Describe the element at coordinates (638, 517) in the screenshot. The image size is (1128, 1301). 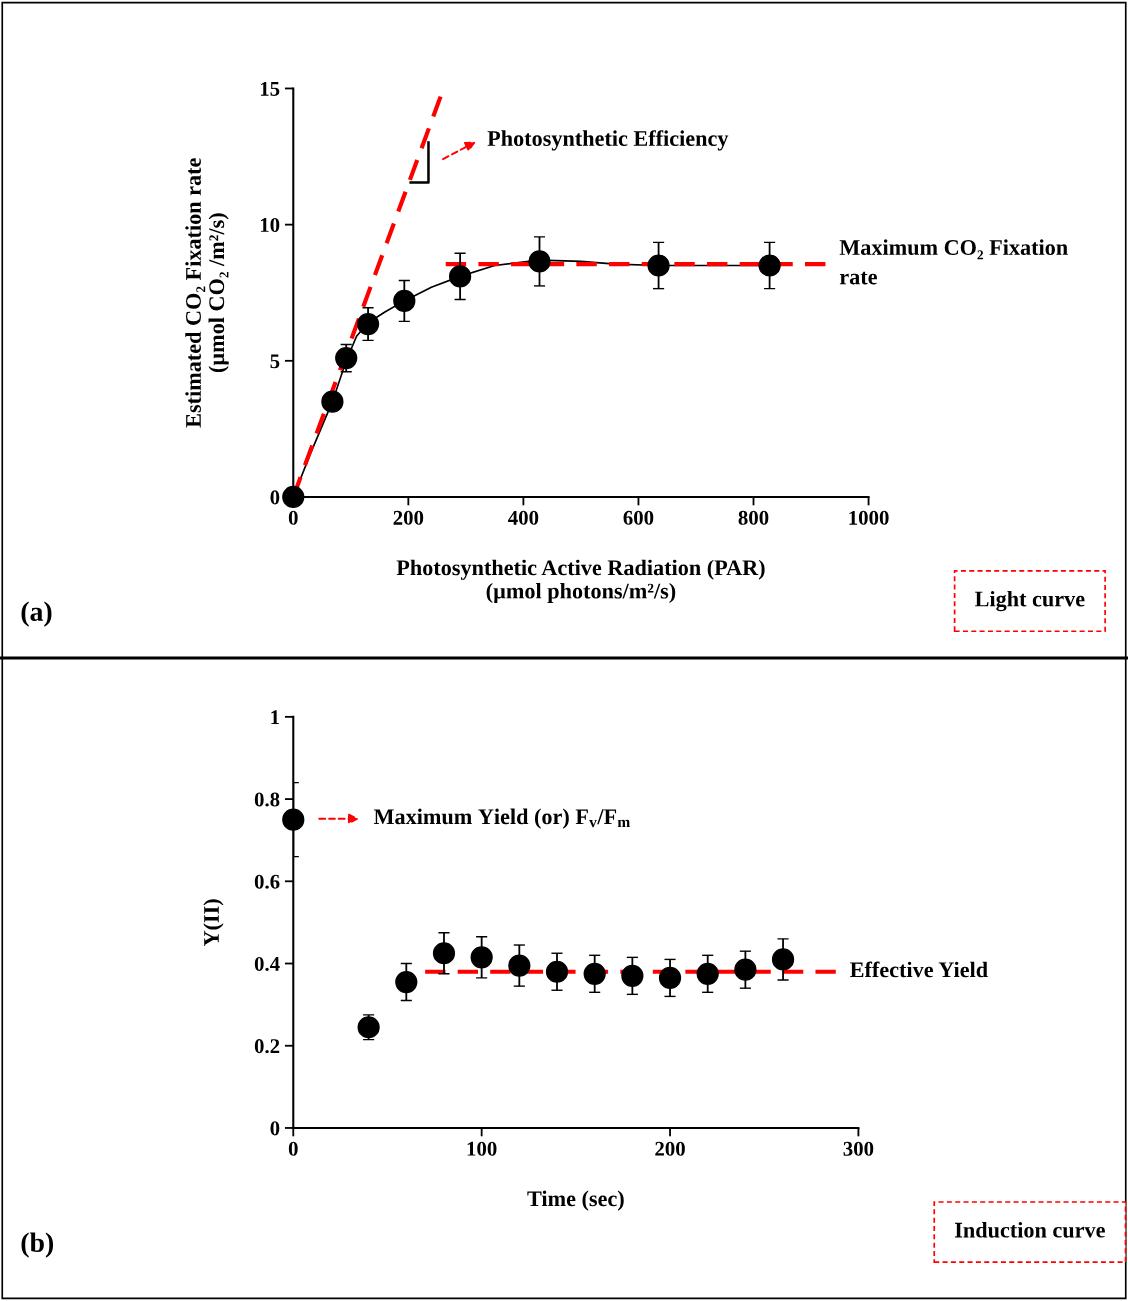
I see `x-tick-label: 600` at that location.